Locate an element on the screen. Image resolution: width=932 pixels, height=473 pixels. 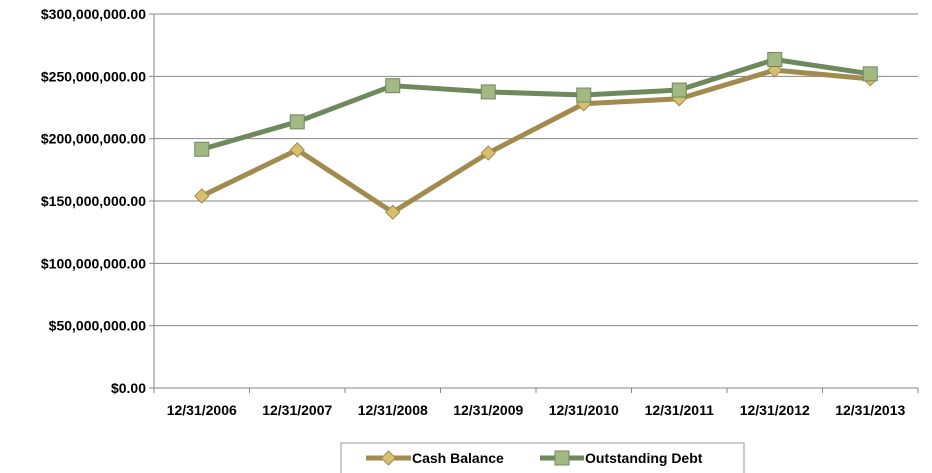
series-line is located at coordinates (536, 104).